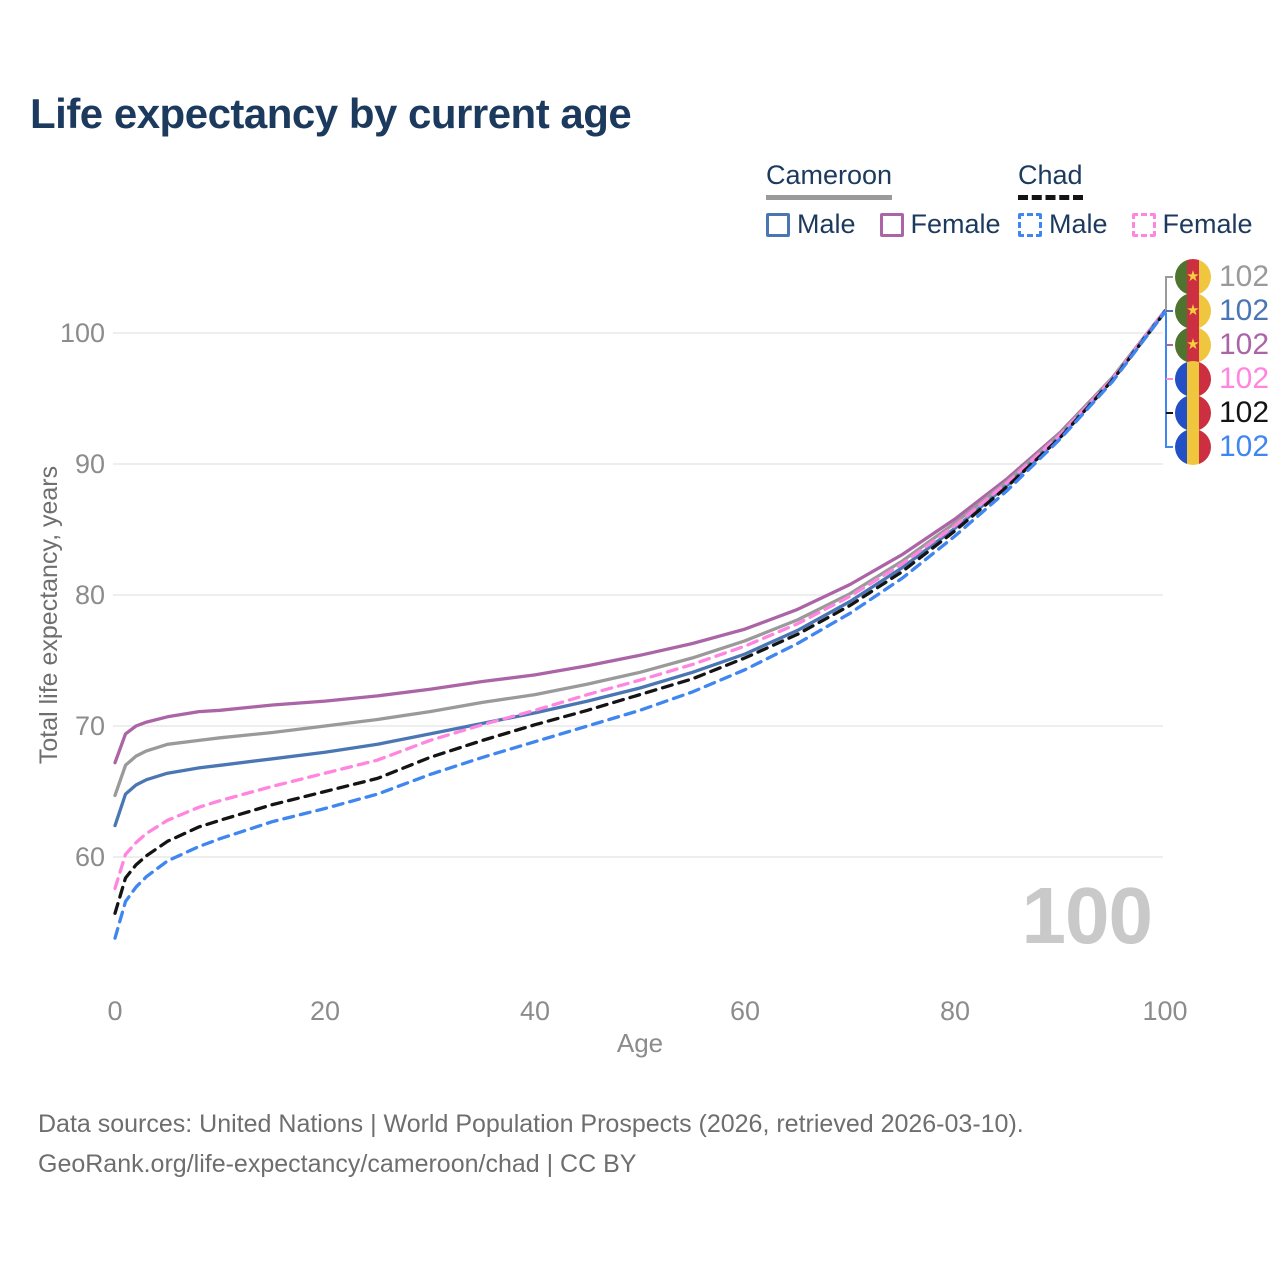 The image size is (1280, 1280). What do you see at coordinates (331, 113) in the screenshot?
I see `page-title: Life expectancy by current age` at bounding box center [331, 113].